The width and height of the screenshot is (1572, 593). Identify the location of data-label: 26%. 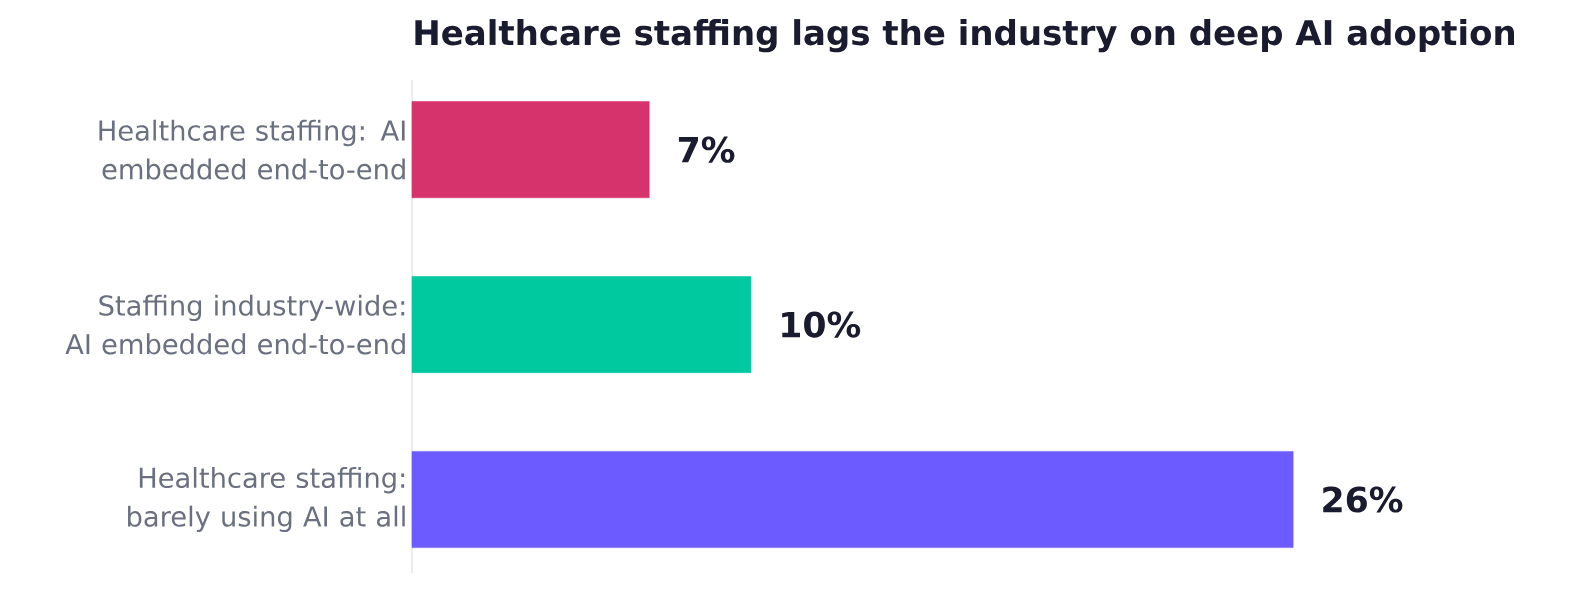
(1363, 499).